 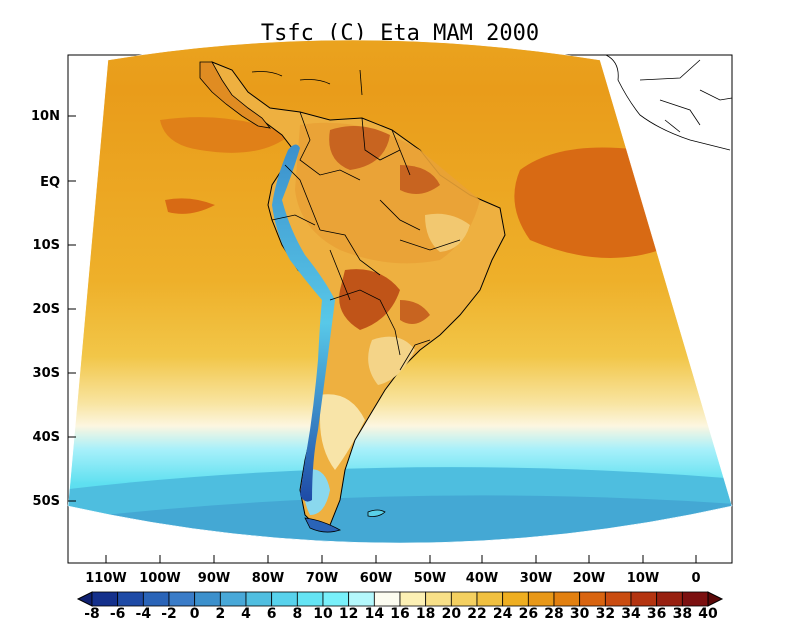 What do you see at coordinates (376, 578) in the screenshot?
I see `lon-label-60w: 60W` at bounding box center [376, 578].